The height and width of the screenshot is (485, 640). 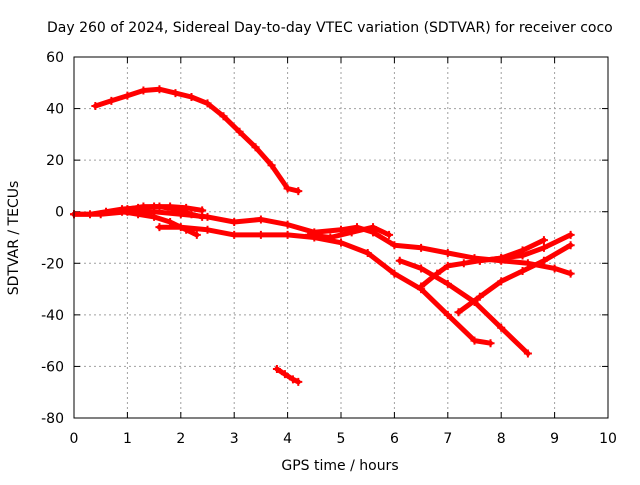 What do you see at coordinates (608, 439) in the screenshot?
I see `x-tick-label: 10` at bounding box center [608, 439].